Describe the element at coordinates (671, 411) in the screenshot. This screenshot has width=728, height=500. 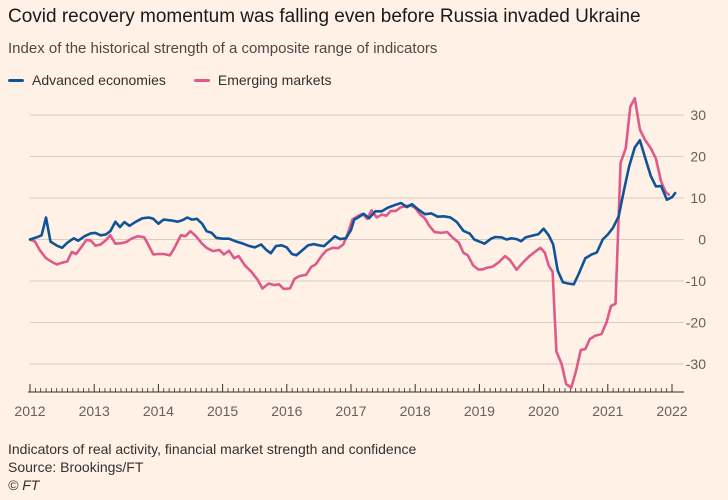
I see `x-tick-label: 2022` at that location.